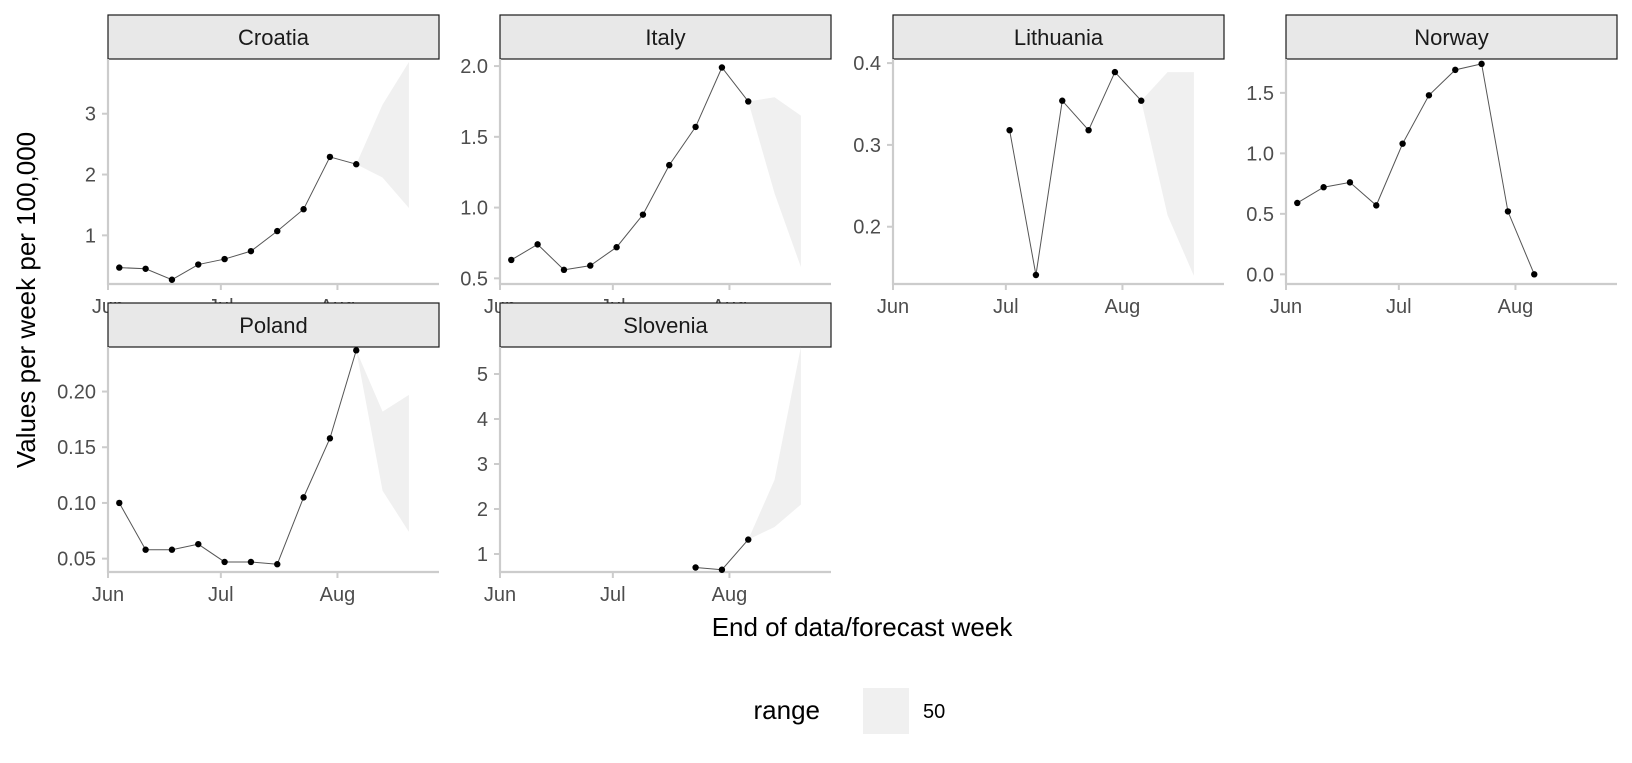  I want to click on y-tick-label: 1.0, so click(1260, 154).